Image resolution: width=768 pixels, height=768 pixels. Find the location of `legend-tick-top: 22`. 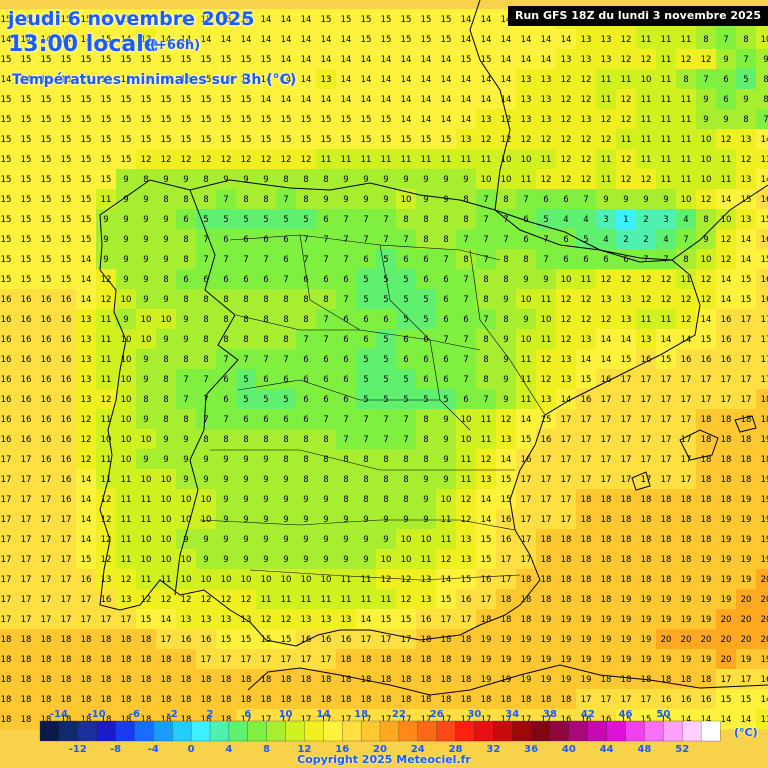

legend-tick-top: 22 is located at coordinates (399, 714).